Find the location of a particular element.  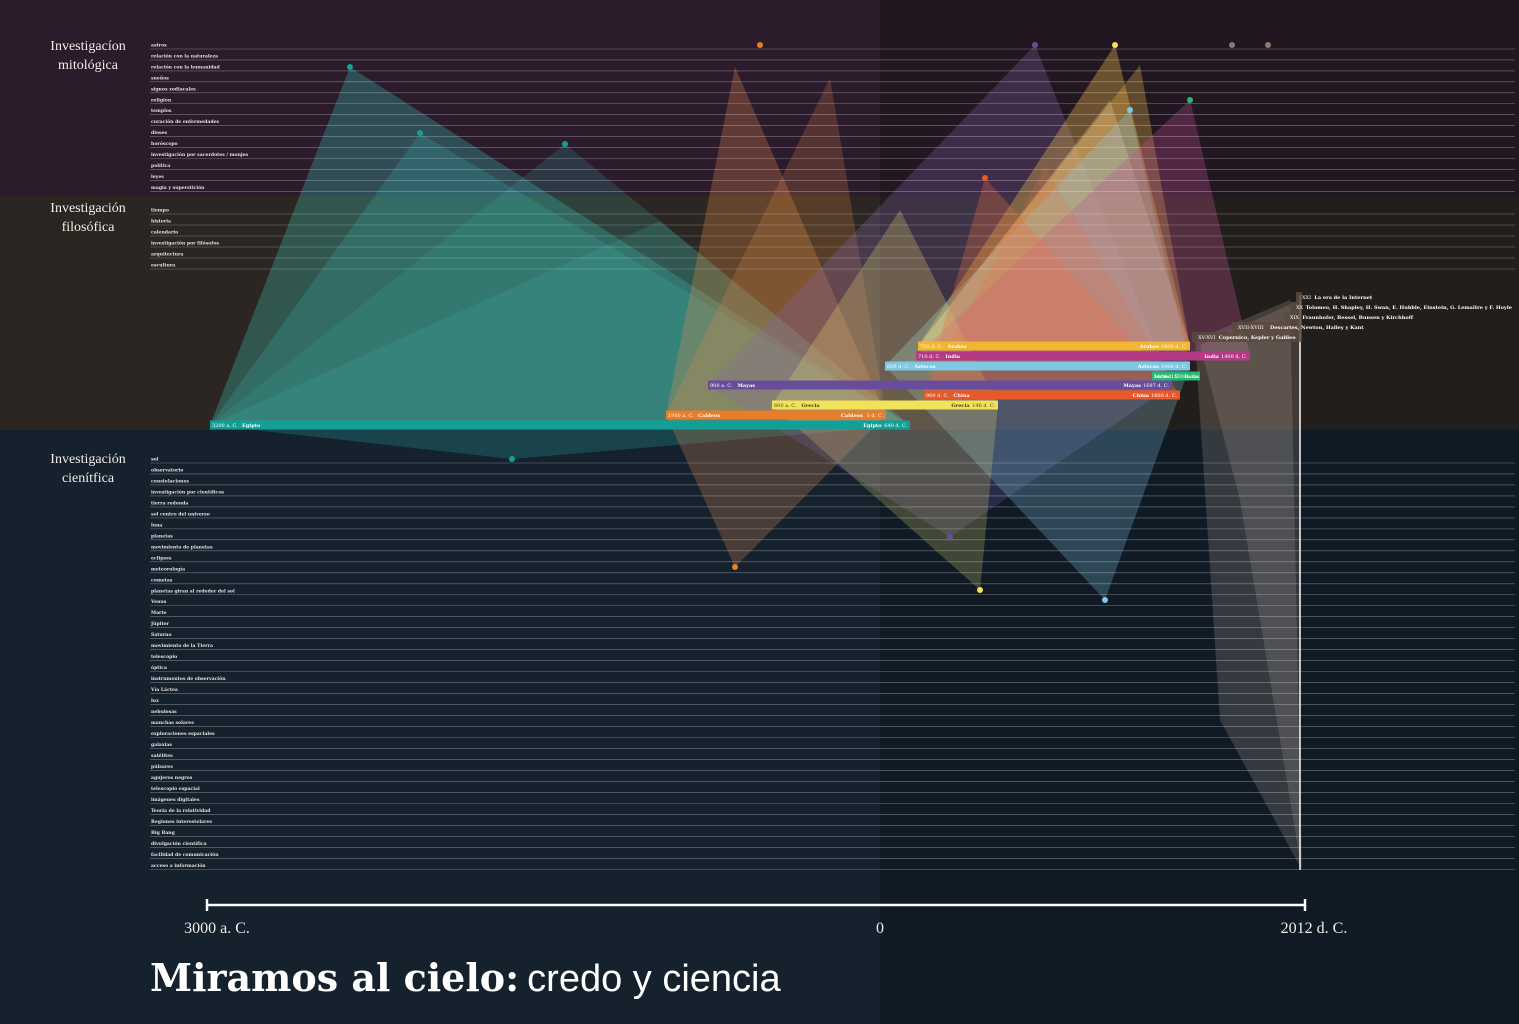

row-label: investigación por sacerdotes / monjes is located at coordinates (199, 154).